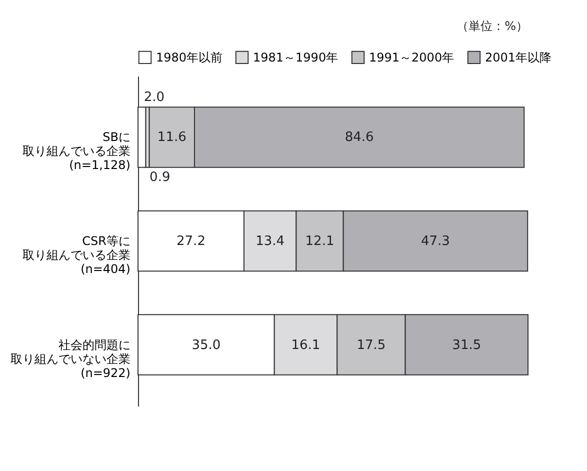 The height and width of the screenshot is (471, 587). Describe the element at coordinates (467, 345) in the screenshot. I see `data-label: 31.5` at that location.